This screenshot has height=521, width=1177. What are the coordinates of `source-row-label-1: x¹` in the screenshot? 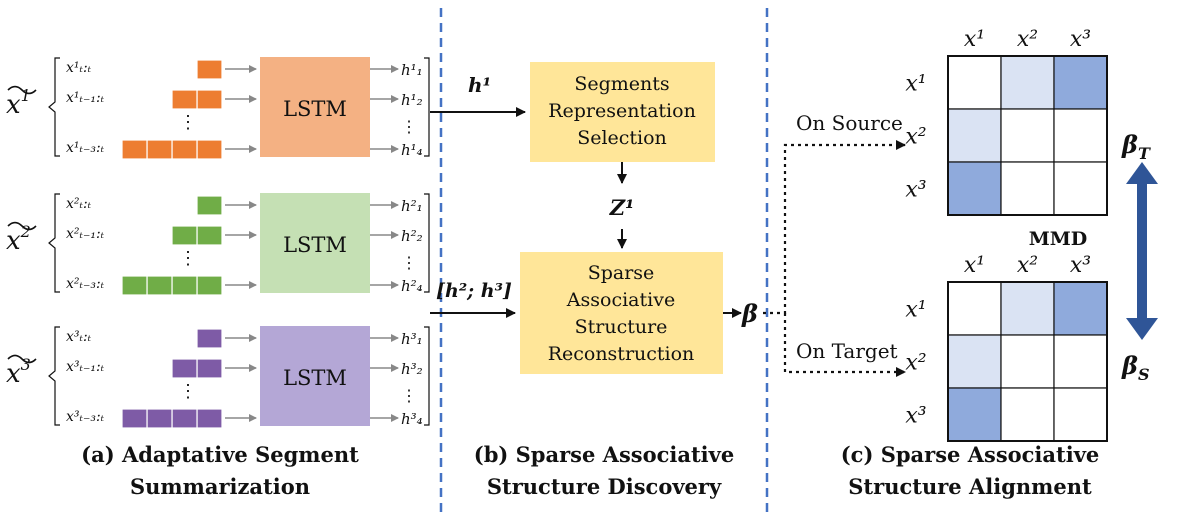 It's located at (915, 84).